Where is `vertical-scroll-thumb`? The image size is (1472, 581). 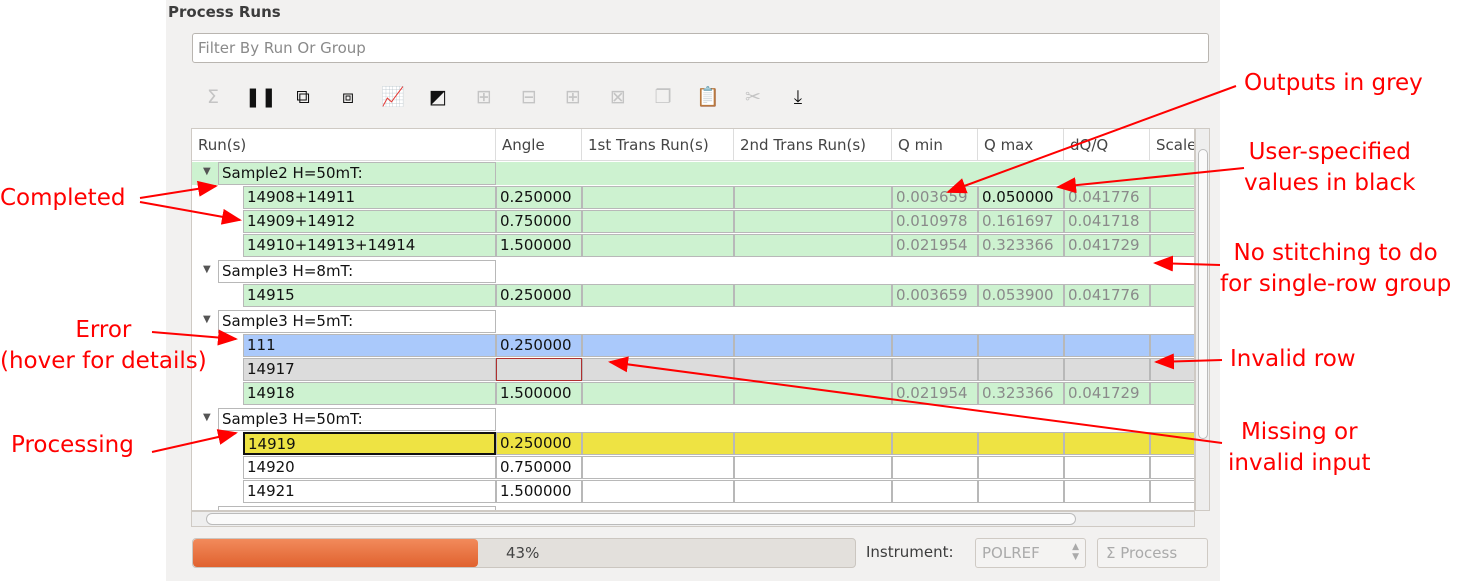 vertical-scroll-thumb is located at coordinates (1203, 294).